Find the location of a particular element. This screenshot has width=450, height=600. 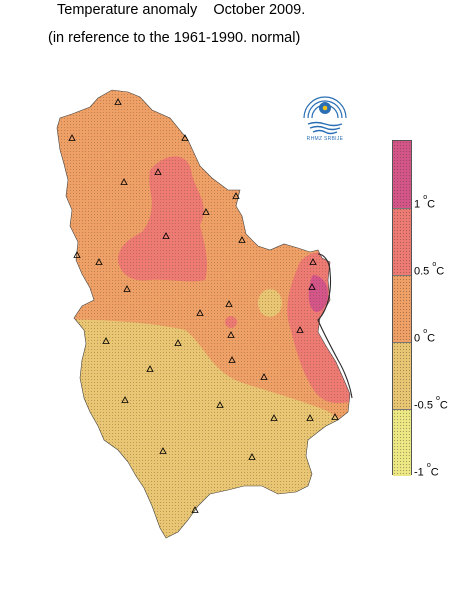

map-title: Temperature anomaly October 2009. is located at coordinates (181, 10).